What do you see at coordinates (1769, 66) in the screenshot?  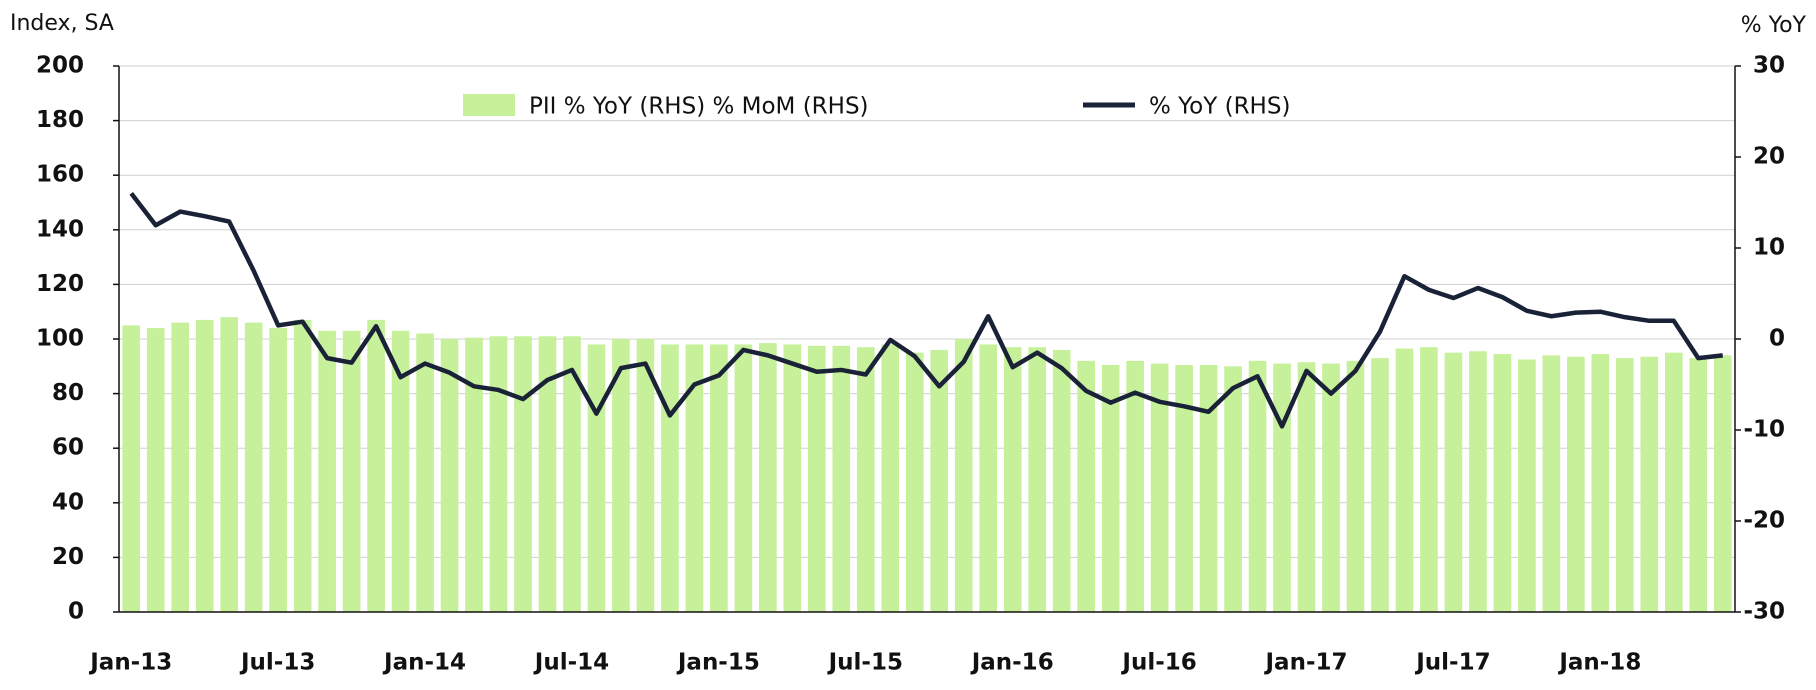 I see `y2-tick-label: 30` at bounding box center [1769, 66].